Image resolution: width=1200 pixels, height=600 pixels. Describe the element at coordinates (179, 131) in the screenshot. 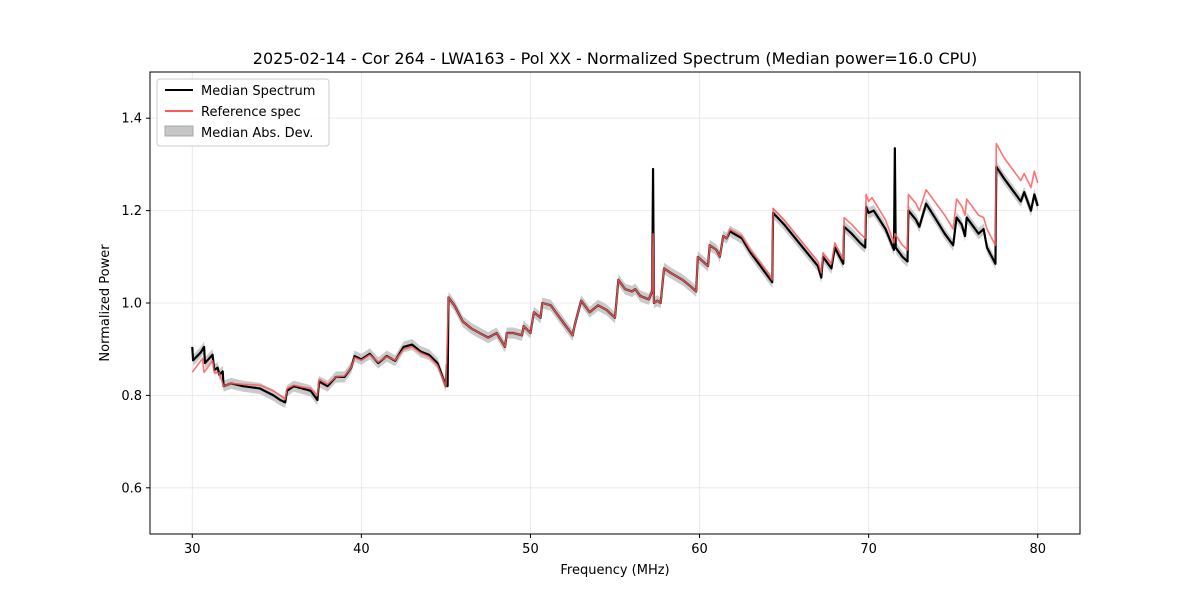

I see `legend-swatch-mad` at that location.